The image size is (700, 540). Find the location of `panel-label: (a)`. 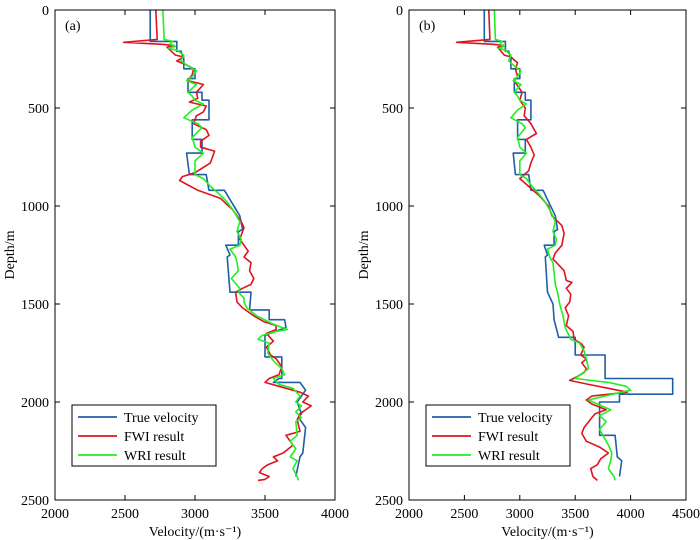

panel-label: (a) is located at coordinates (73, 26).